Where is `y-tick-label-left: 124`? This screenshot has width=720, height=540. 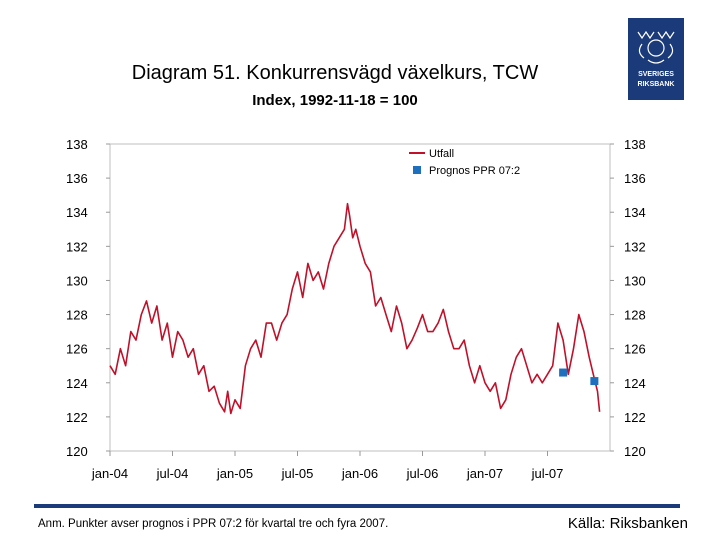 y-tick-label-left: 124 is located at coordinates (77, 383).